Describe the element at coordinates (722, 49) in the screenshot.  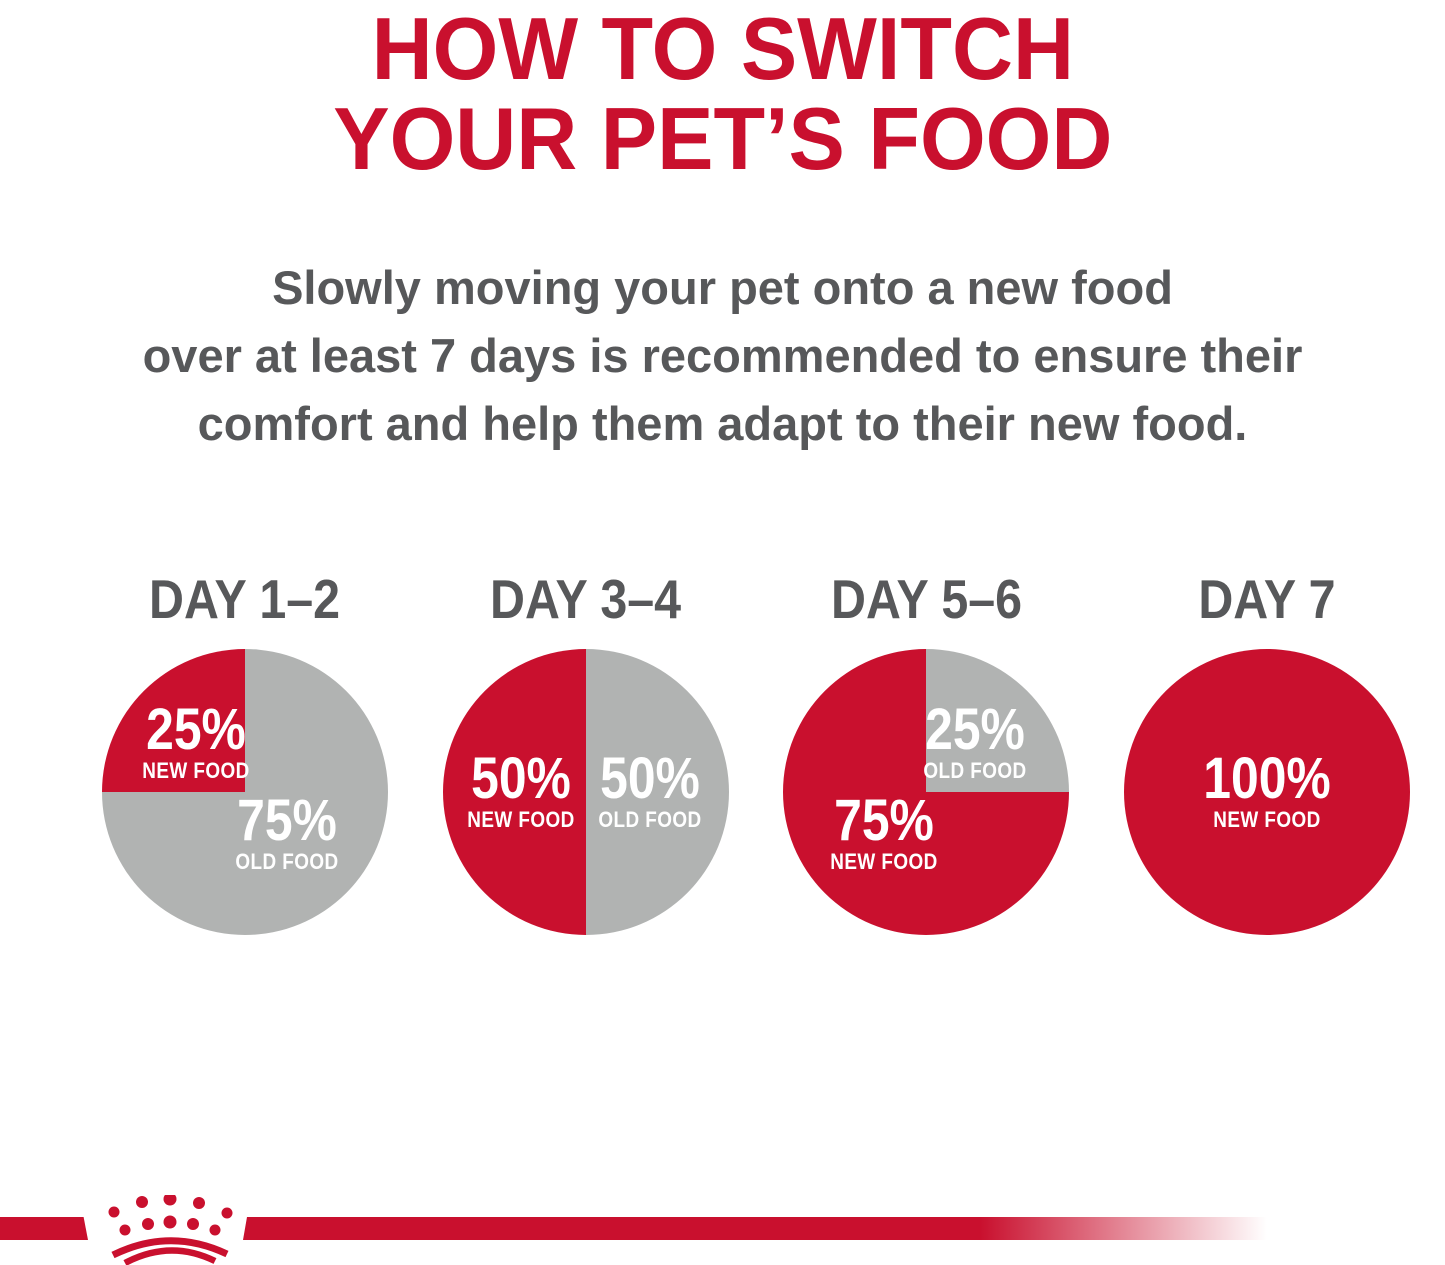
I see `page-title-line1: HOW TO SWITCH` at that location.